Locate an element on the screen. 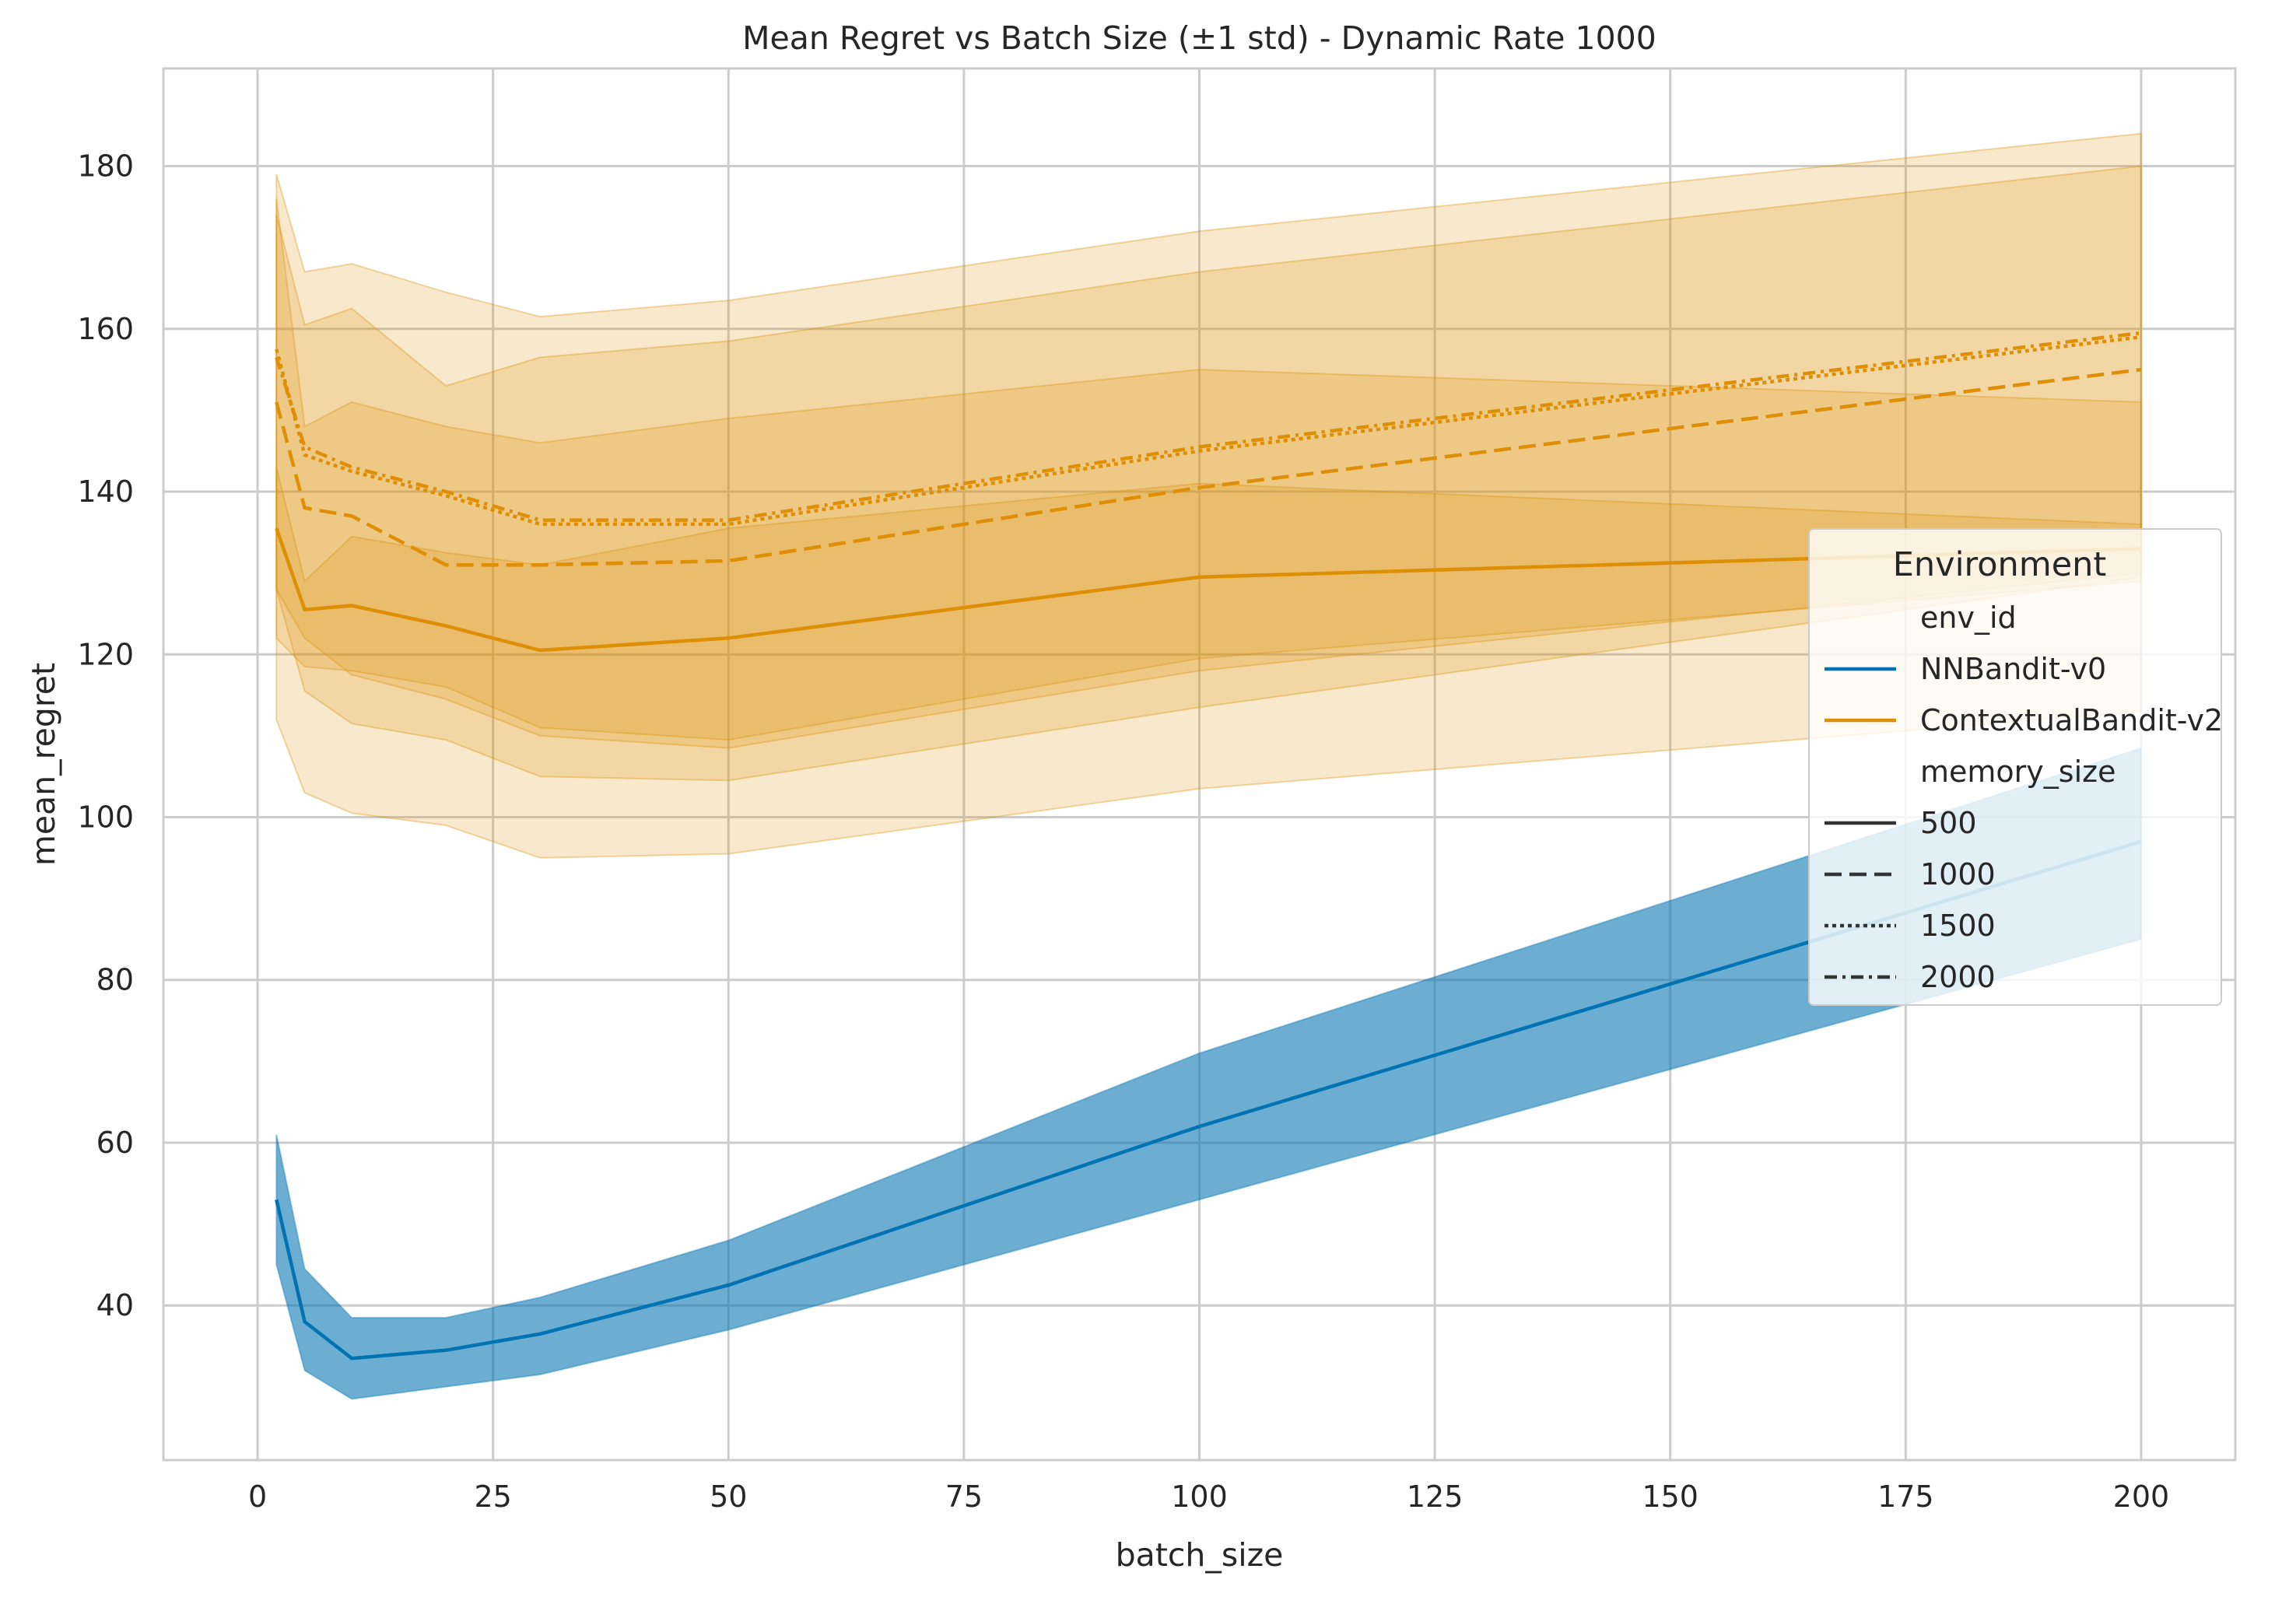 This screenshot has width=2296, height=1597. x-tick-labels: 0 25 50 75 100 125 150 175 200 is located at coordinates (1208, 1497).